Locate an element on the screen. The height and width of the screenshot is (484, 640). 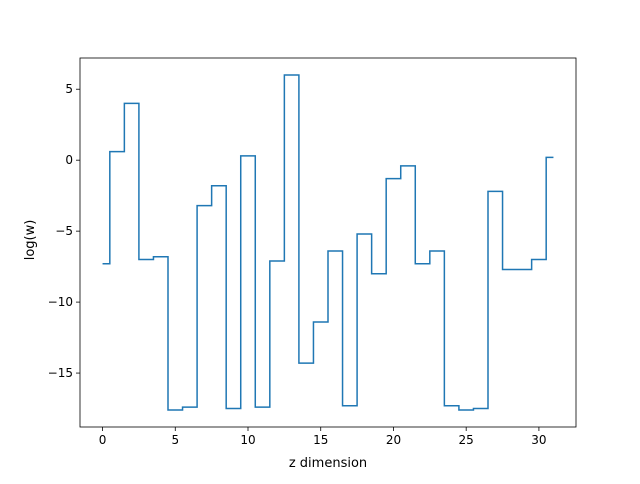
x-axis-label: z dimension is located at coordinates (328, 463).